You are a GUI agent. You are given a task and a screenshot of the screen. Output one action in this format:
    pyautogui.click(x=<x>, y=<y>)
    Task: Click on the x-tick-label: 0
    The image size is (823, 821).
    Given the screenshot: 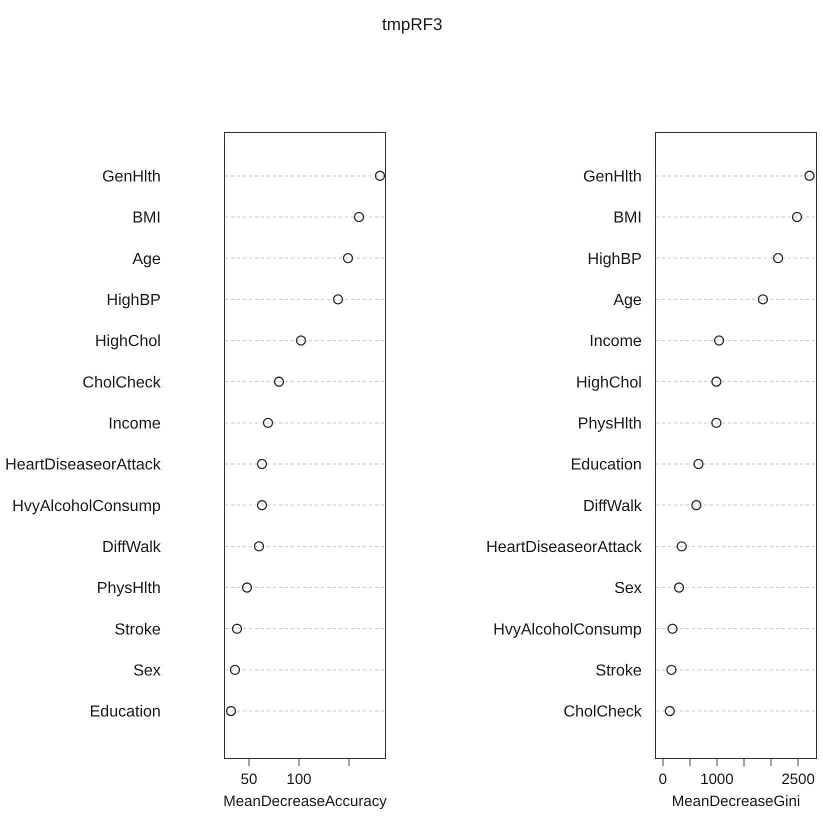 What is the action you would take?
    pyautogui.click(x=662, y=779)
    